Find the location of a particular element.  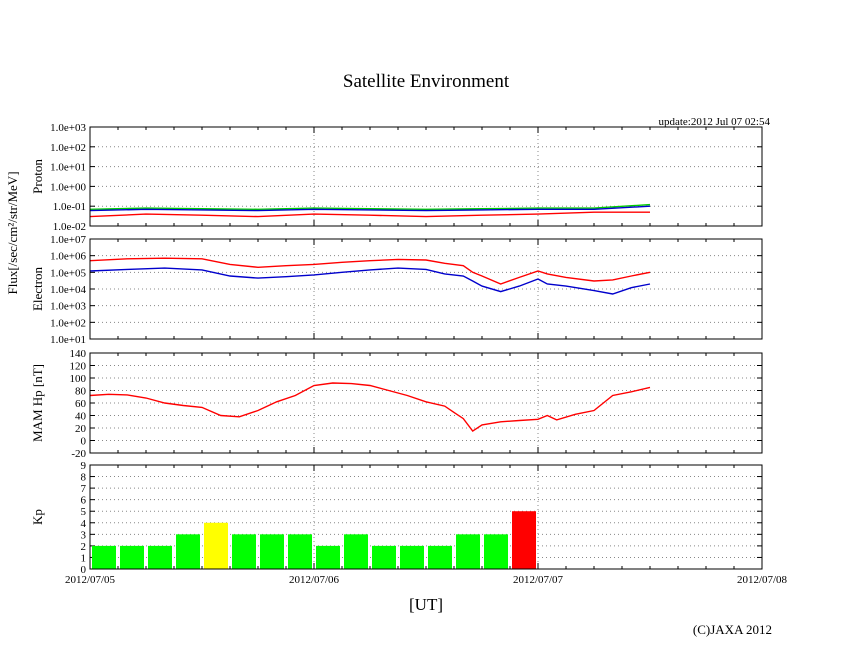

y-tick-label: 6 is located at coordinates (84, 501).